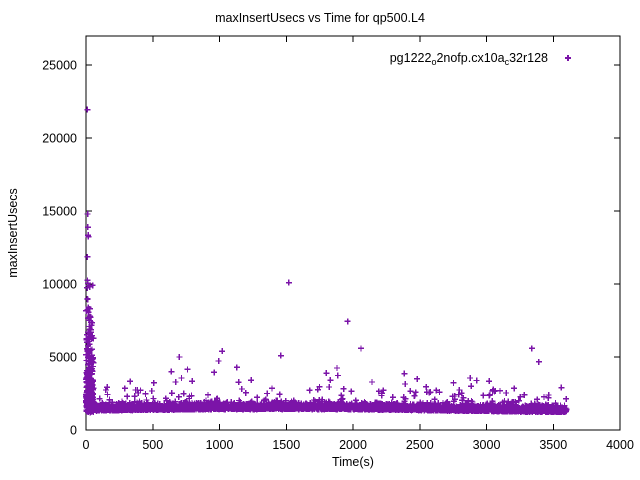  I want to click on y-tick-label: 25000, so click(59, 66).